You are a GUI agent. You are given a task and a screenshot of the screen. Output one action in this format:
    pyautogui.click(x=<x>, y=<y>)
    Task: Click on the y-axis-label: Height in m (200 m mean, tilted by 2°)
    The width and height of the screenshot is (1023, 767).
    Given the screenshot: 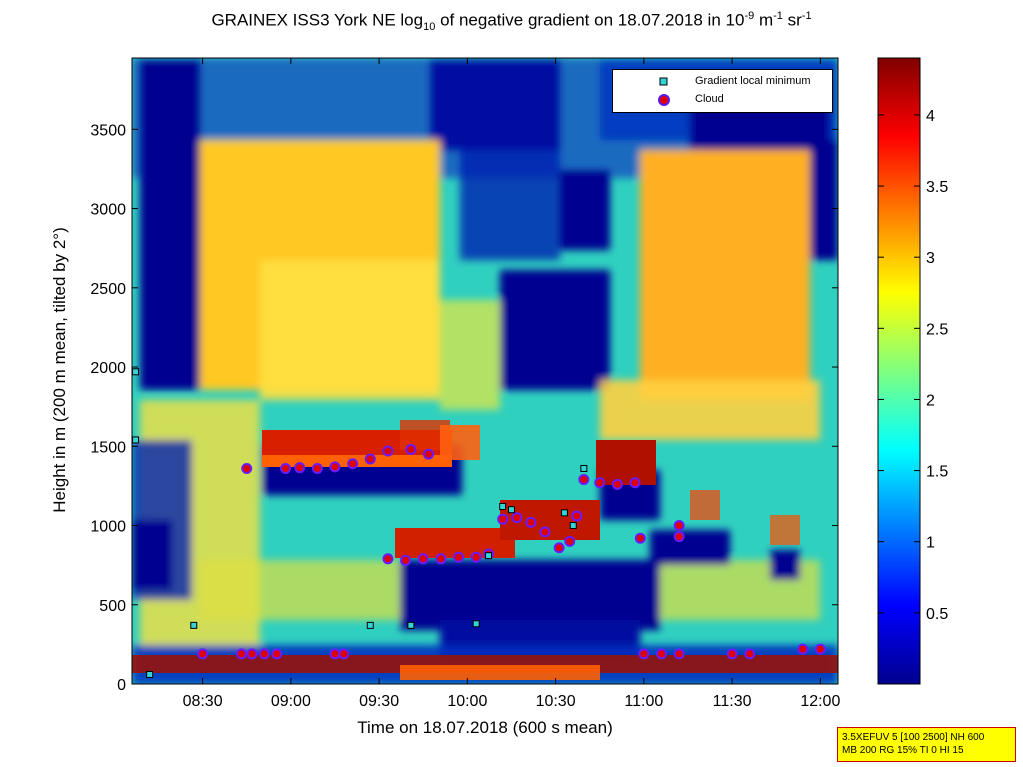 What is the action you would take?
    pyautogui.click(x=59, y=370)
    